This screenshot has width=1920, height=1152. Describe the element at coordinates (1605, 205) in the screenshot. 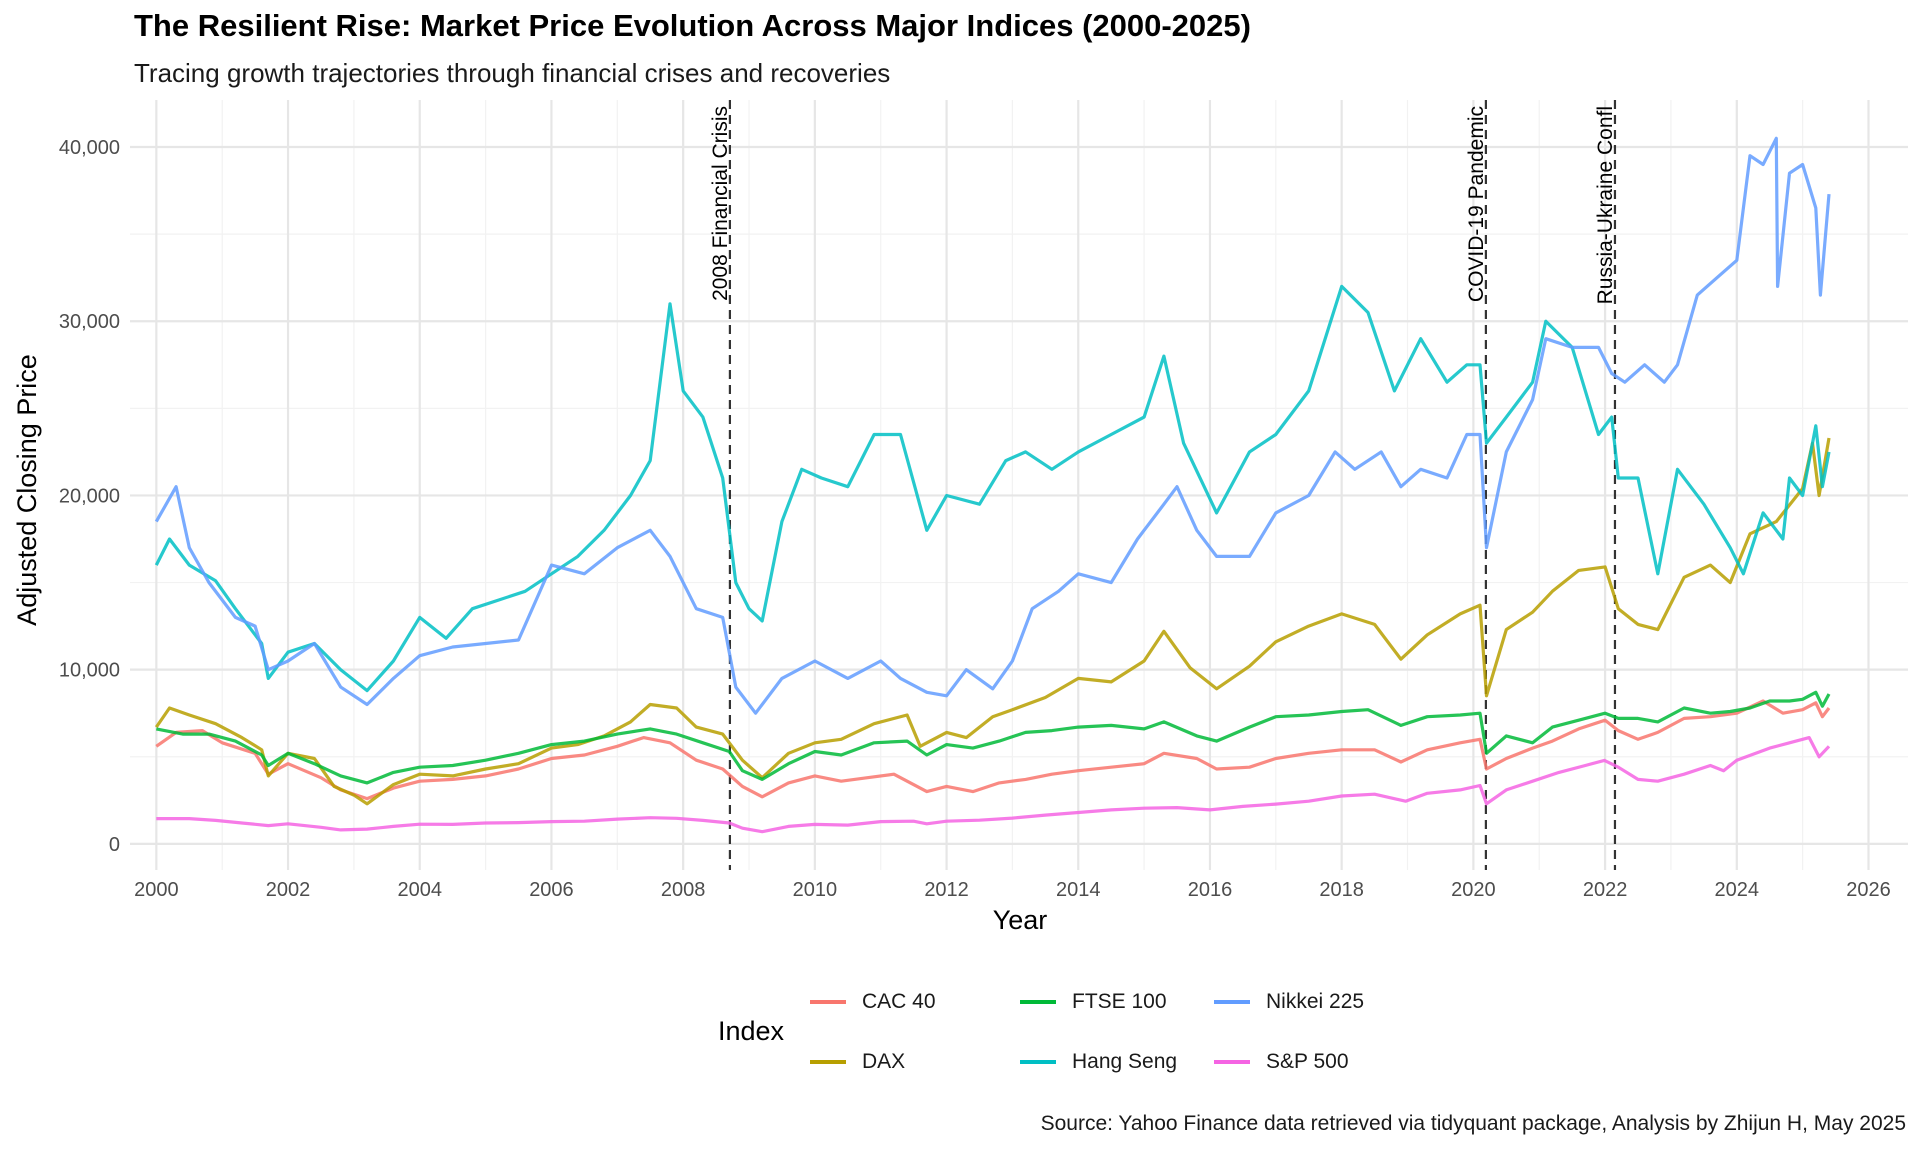

I see `event-label: Russia-Ukraine Confl` at that location.